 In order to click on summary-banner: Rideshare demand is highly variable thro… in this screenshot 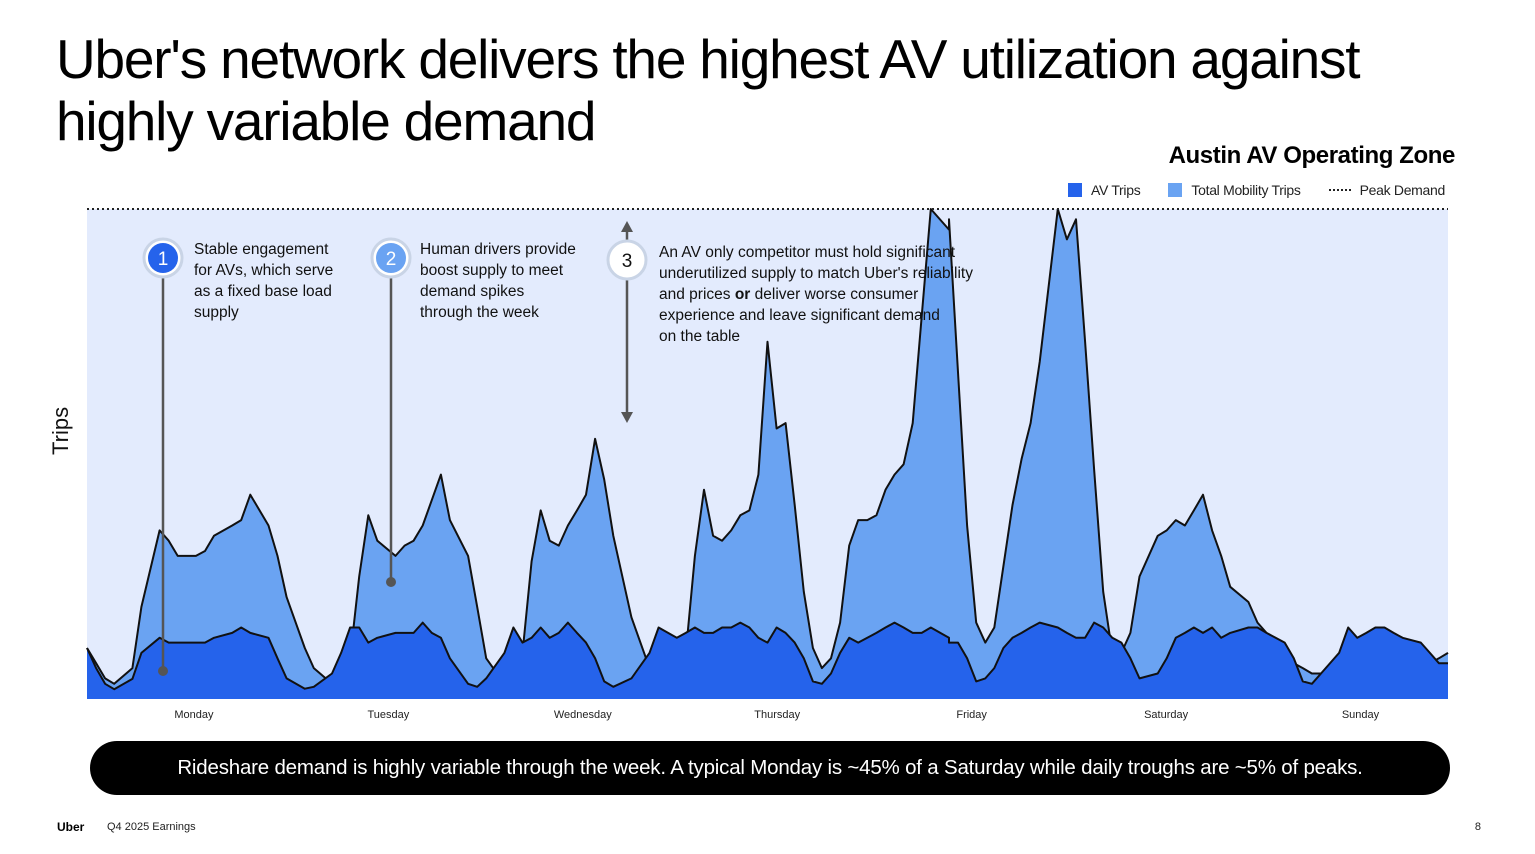, I will do `click(770, 768)`.